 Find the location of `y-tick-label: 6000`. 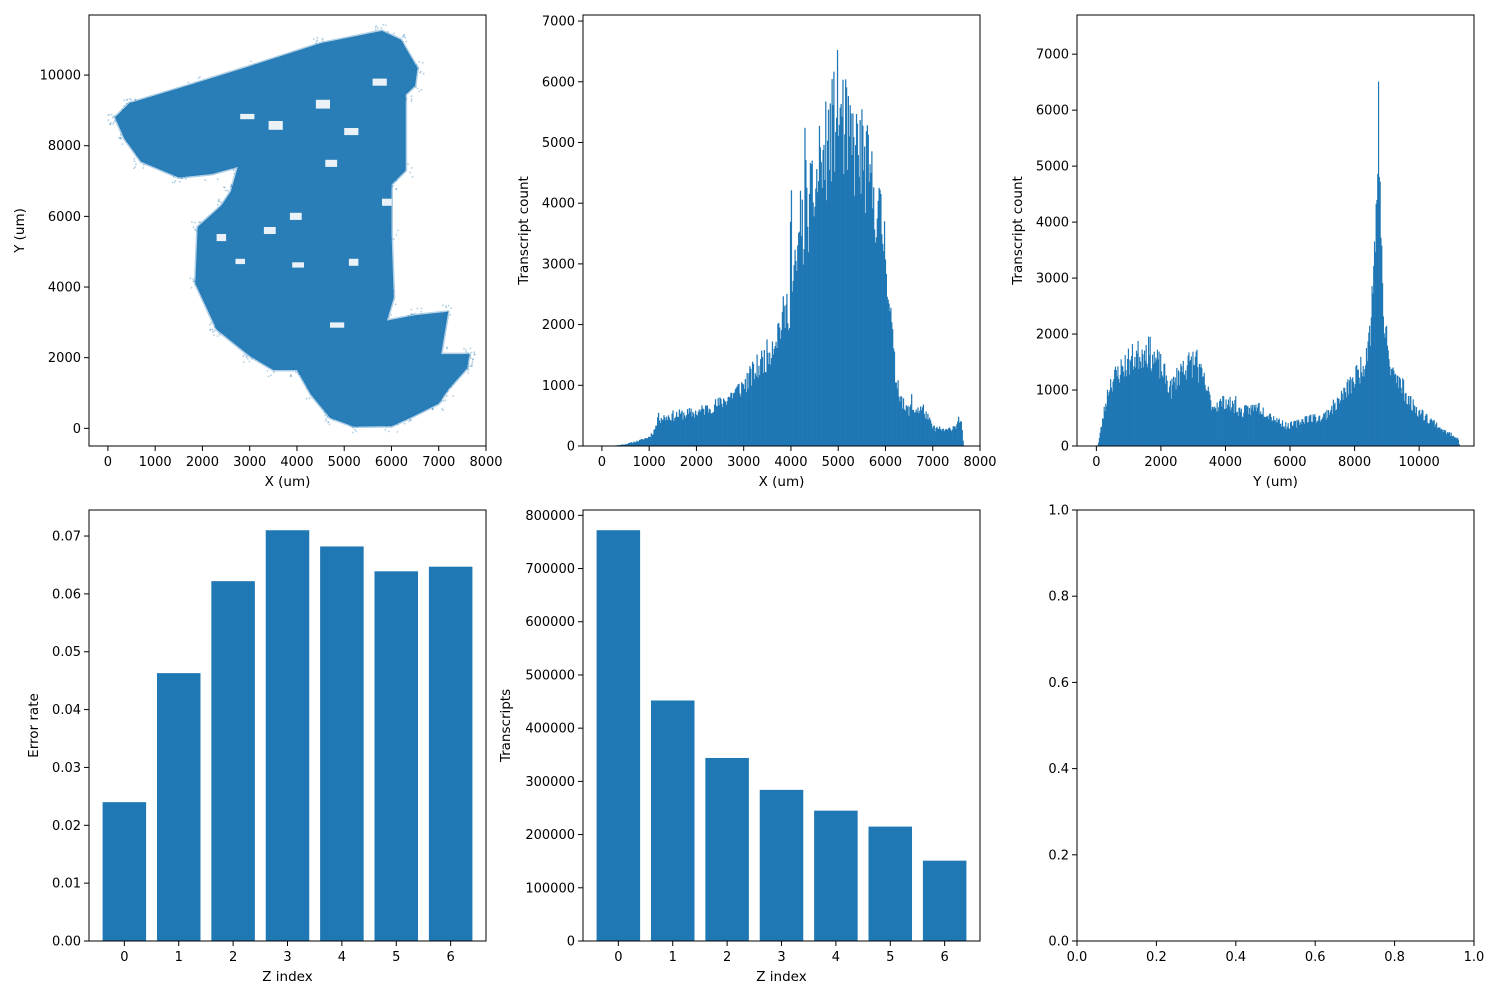

y-tick-label: 6000 is located at coordinates (64, 217).